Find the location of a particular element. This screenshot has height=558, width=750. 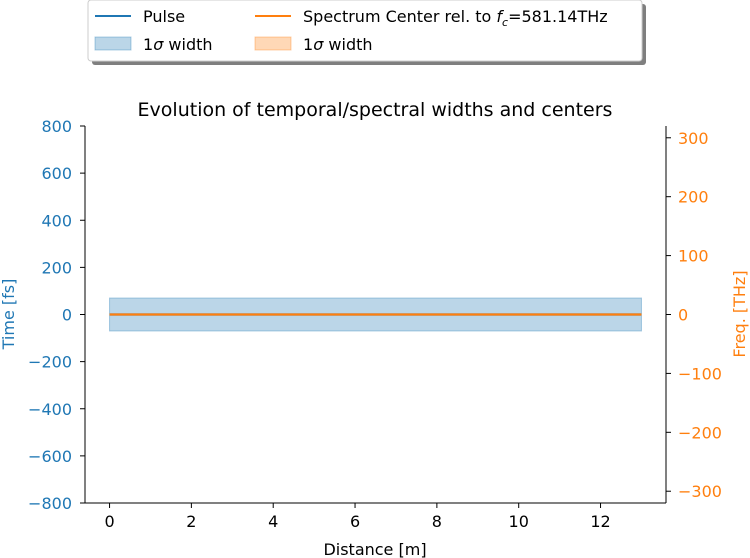

legend-spectrum-label: Spectrum Center rel. to fc=581.14THz is located at coordinates (455, 18).